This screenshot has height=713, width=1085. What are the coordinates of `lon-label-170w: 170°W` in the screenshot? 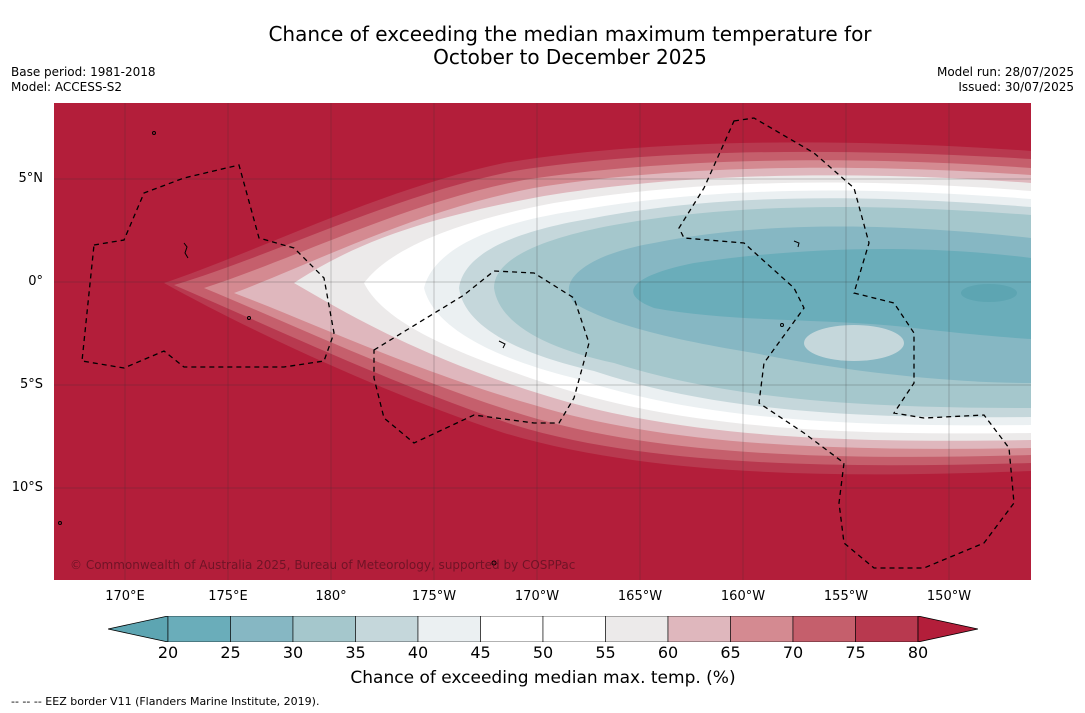 It's located at (537, 596).